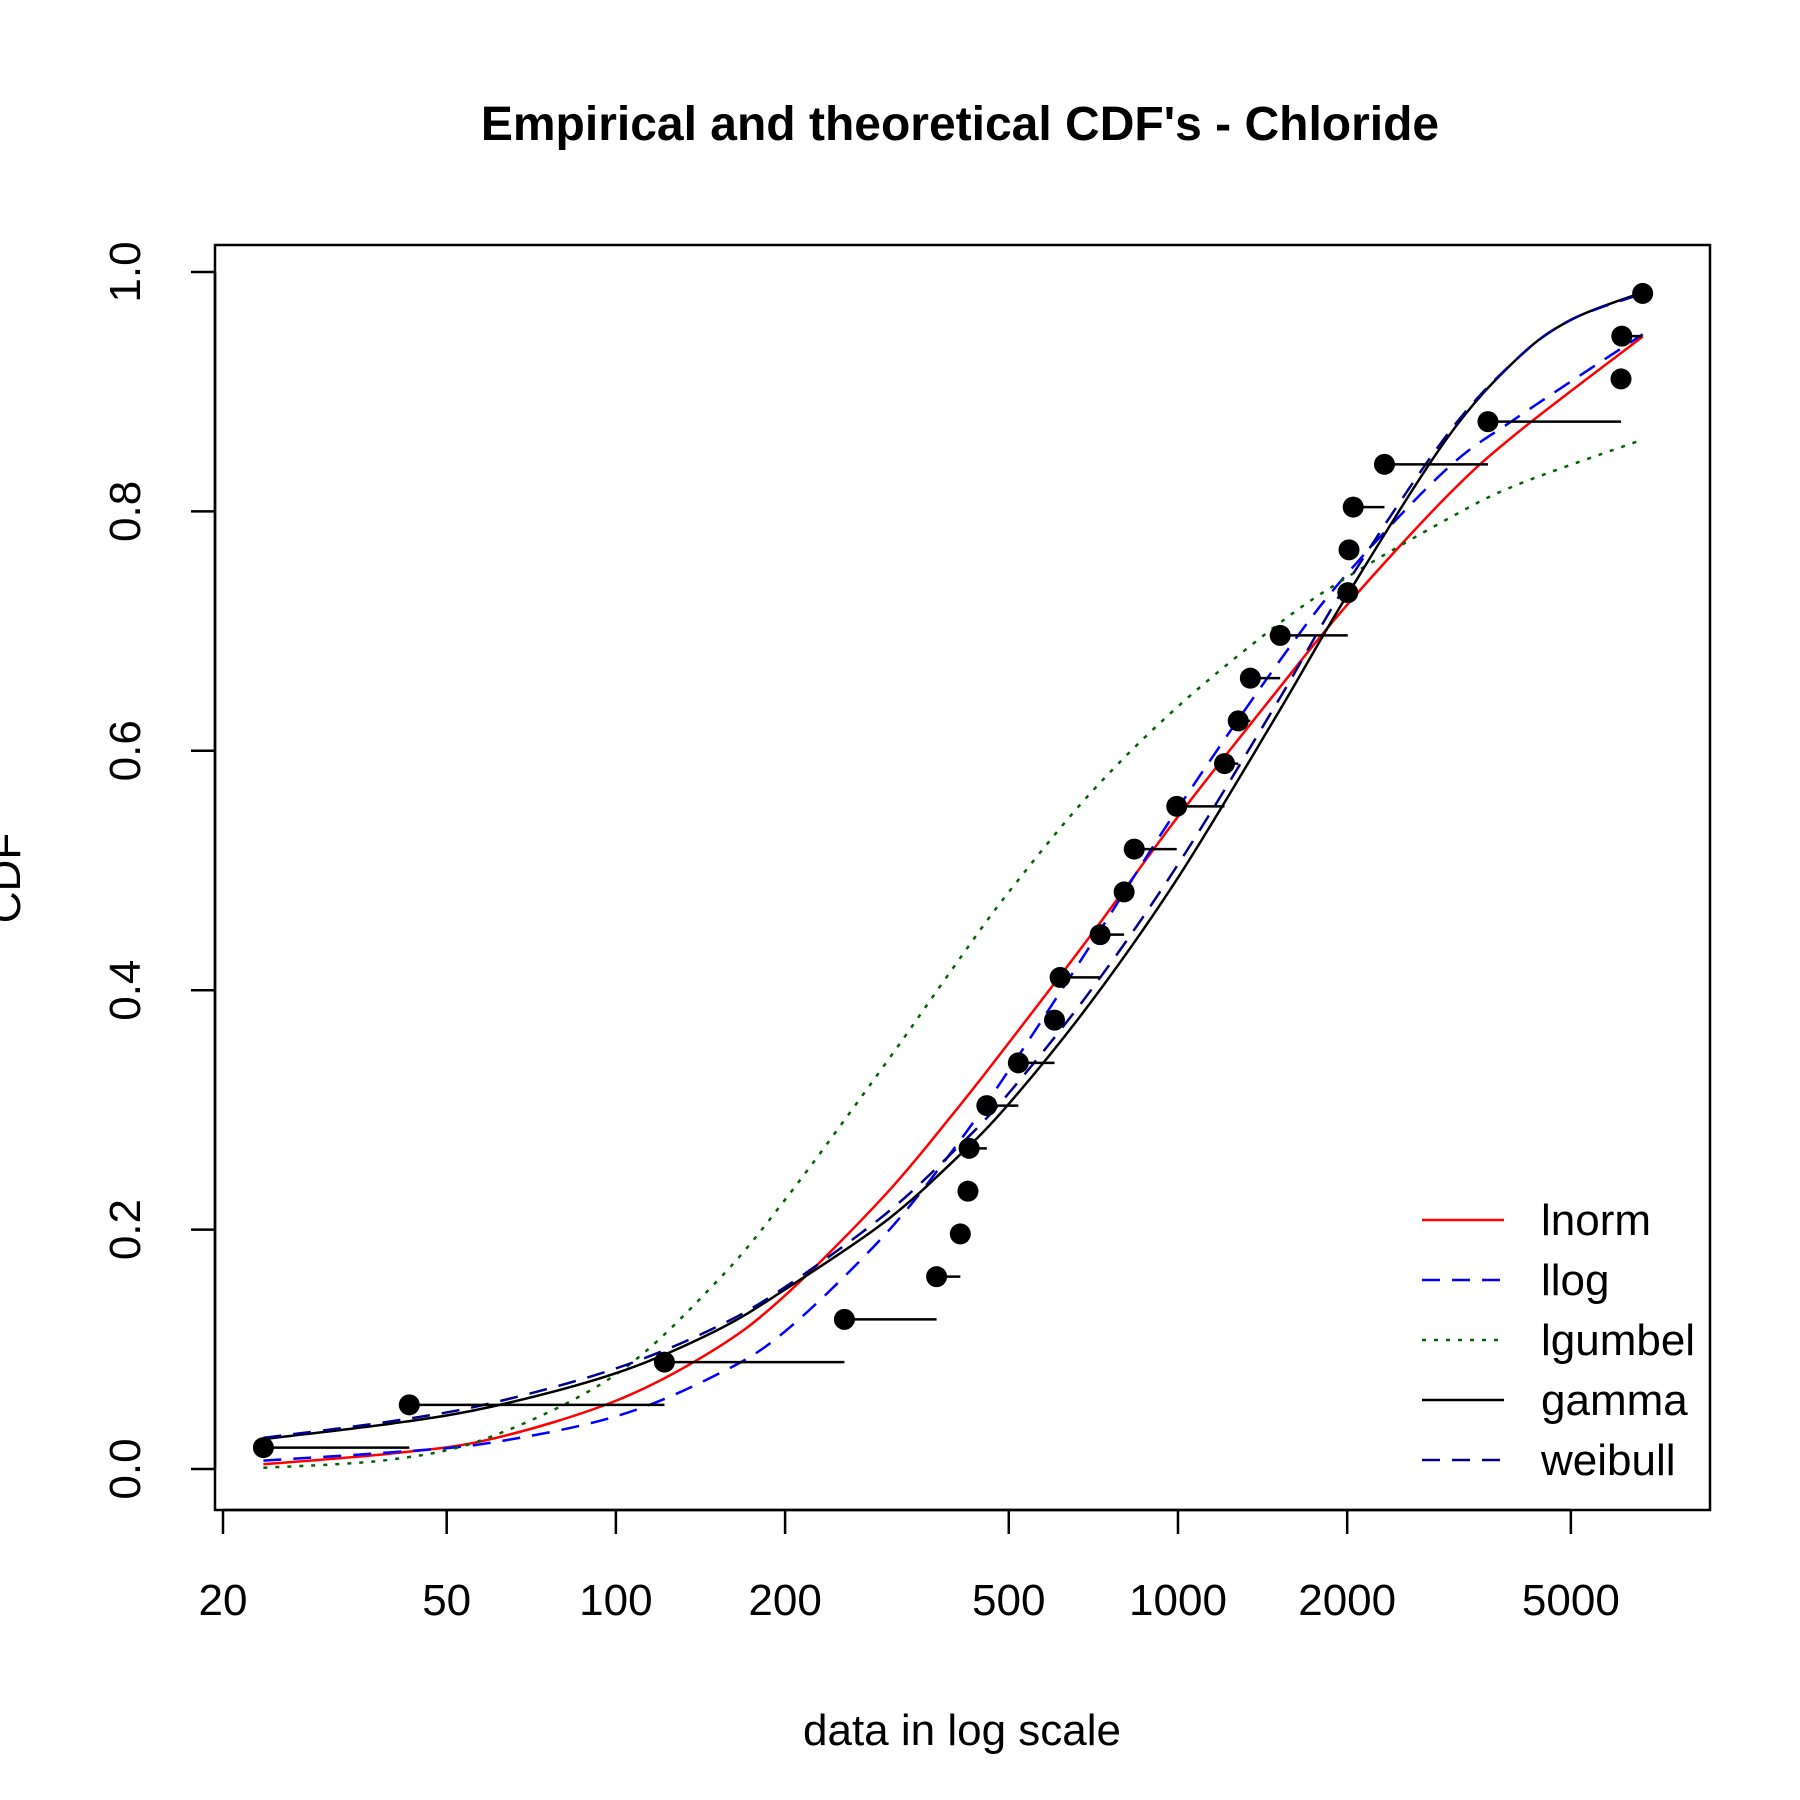  What do you see at coordinates (1347, 1600) in the screenshot?
I see `x-tick-label: 2000` at bounding box center [1347, 1600].